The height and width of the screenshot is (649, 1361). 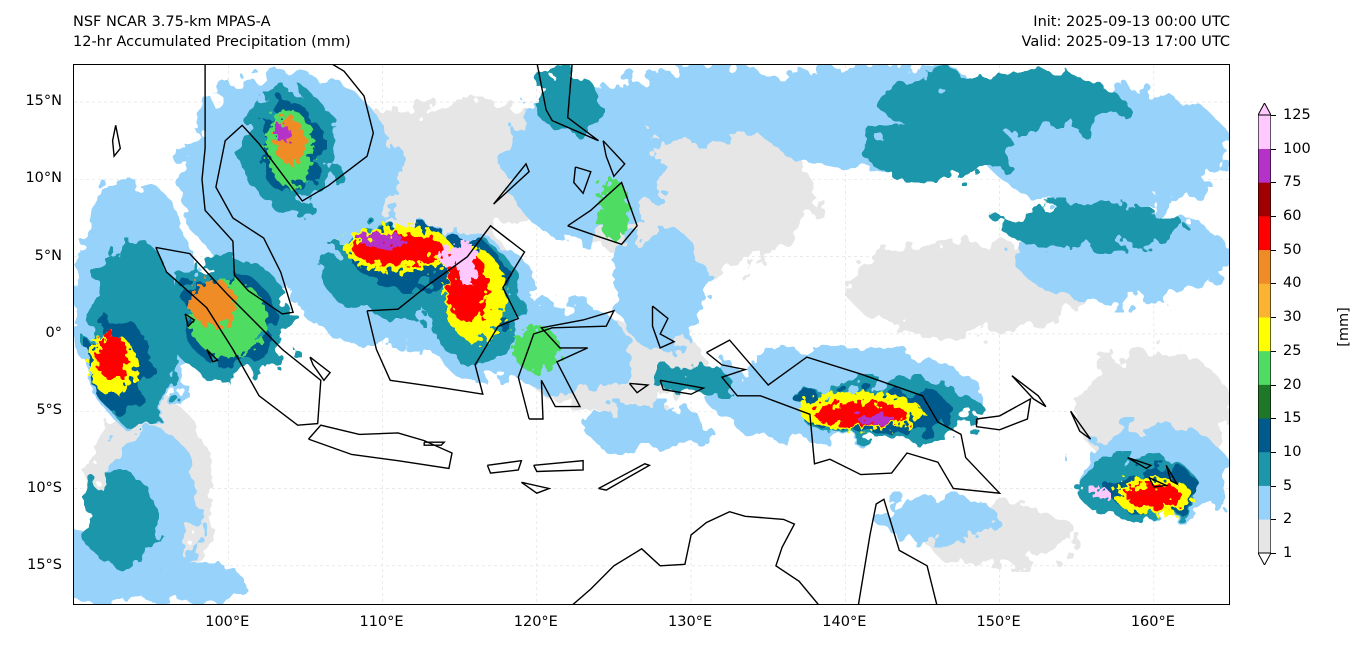 What do you see at coordinates (558, 466) in the screenshot?
I see `coastline-flores` at bounding box center [558, 466].